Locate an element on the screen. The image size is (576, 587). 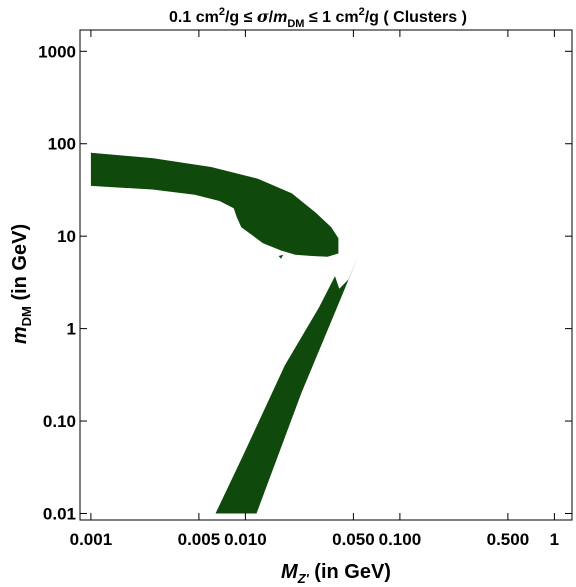
y-tick-label: 1 is located at coordinates (71, 329).